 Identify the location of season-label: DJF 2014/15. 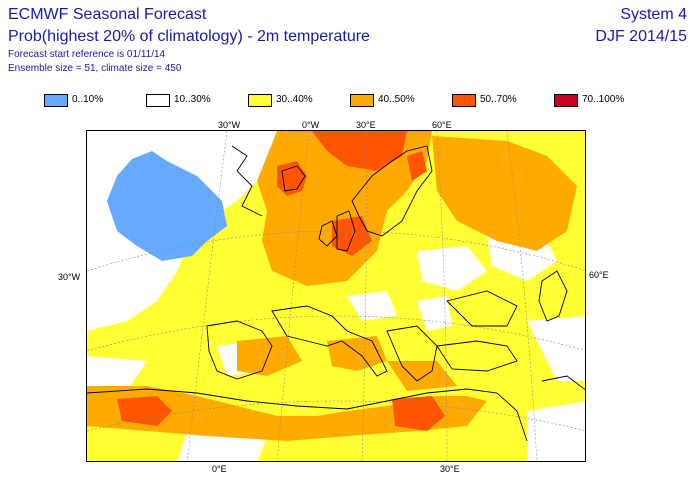
(641, 36).